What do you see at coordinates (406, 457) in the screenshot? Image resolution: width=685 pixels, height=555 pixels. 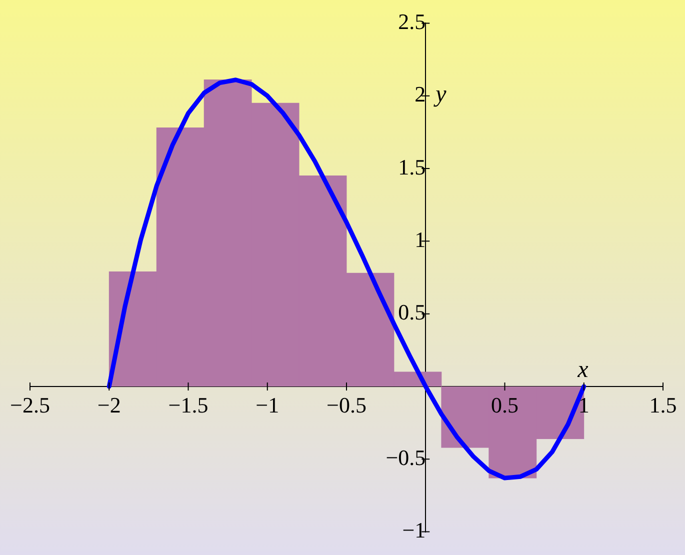 I see `y-tick-label: −0.5` at bounding box center [406, 457].